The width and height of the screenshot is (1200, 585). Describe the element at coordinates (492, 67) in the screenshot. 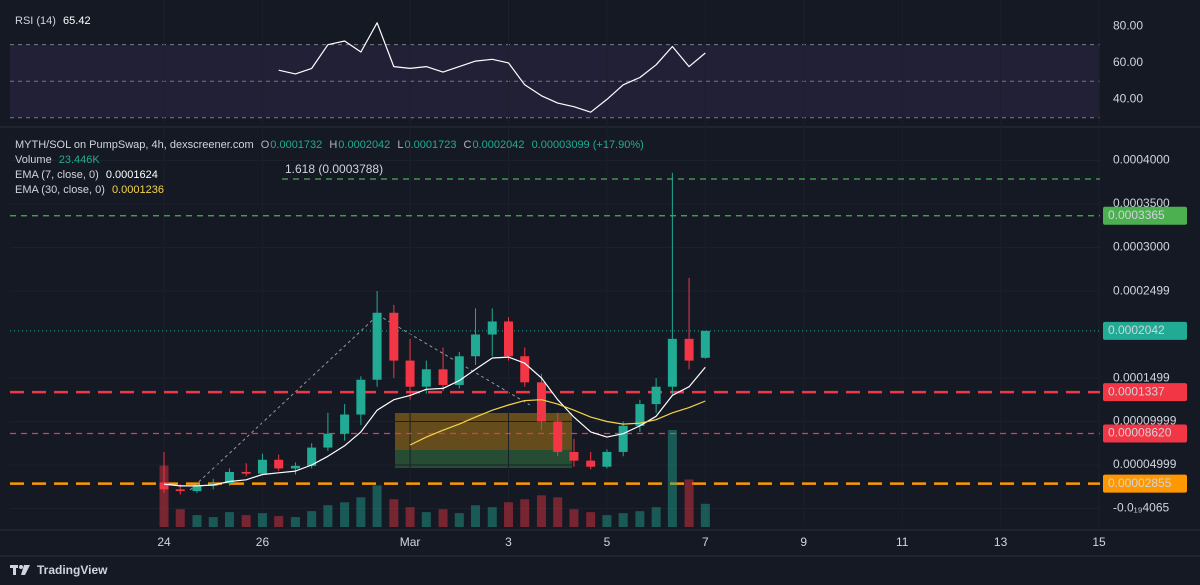

I see `rsi-line` at that location.